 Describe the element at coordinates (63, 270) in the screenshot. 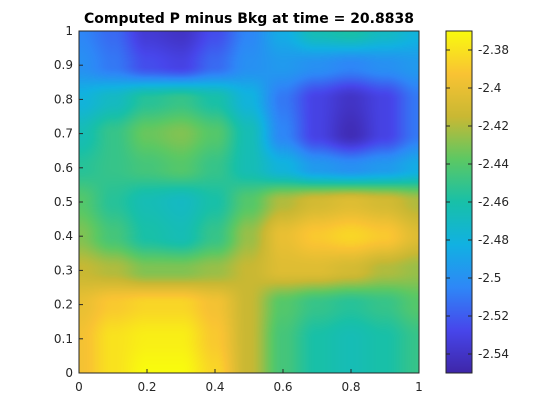

I see `y-tick-label: 0.3` at that location.